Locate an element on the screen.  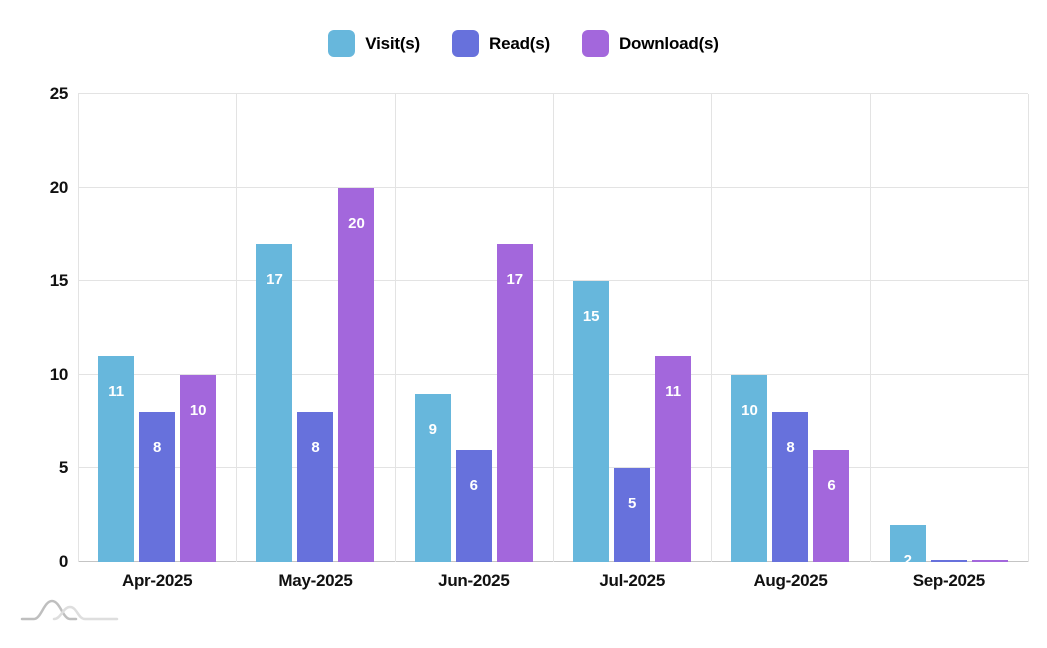
legend-label-read-s: Read(s) is located at coordinates (519, 43).